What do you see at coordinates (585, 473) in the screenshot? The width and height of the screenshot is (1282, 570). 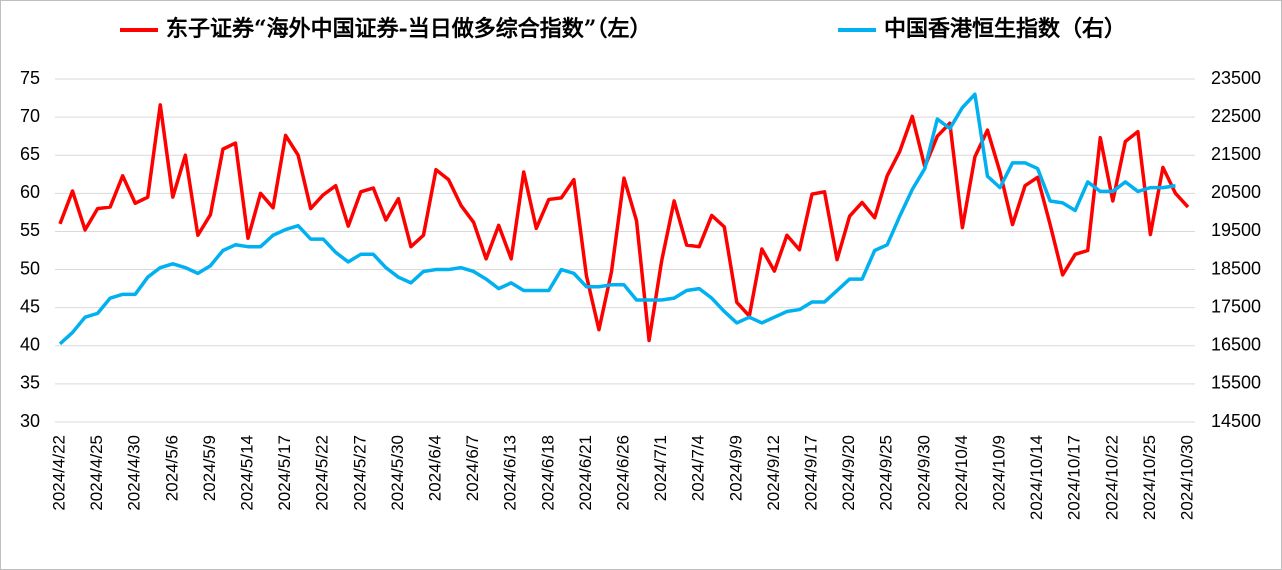 I see `x-tick-label: 2024/6/21` at bounding box center [585, 473].